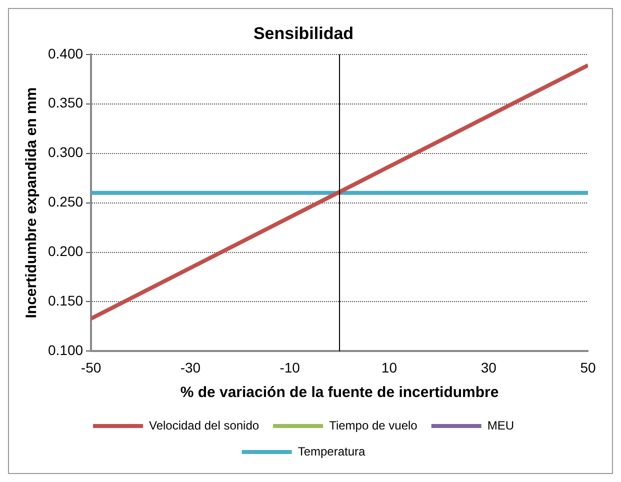 This screenshot has height=482, width=621. Describe the element at coordinates (488, 367) in the screenshot. I see `x-tick-label: 30` at that location.